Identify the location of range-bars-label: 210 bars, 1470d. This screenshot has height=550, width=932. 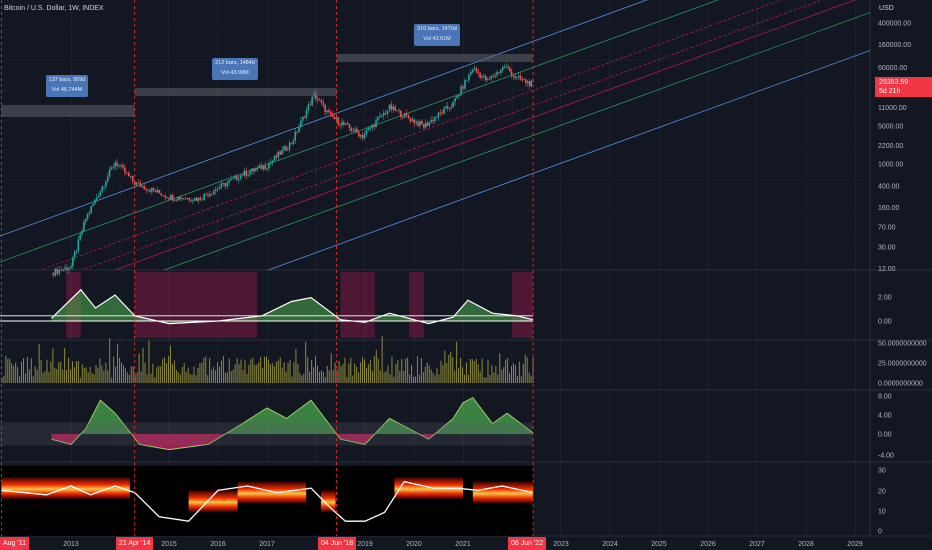
(437, 29).